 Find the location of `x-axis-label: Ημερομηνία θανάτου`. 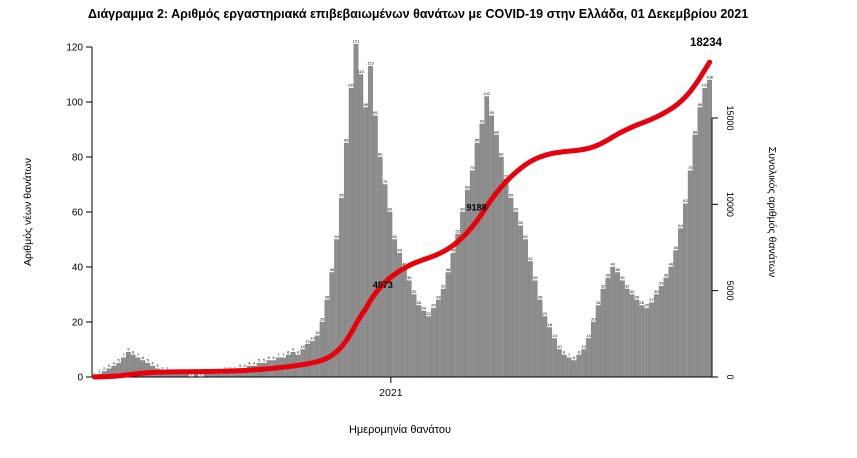

x-axis-label: Ημερομηνία θανάτου is located at coordinates (400, 430).